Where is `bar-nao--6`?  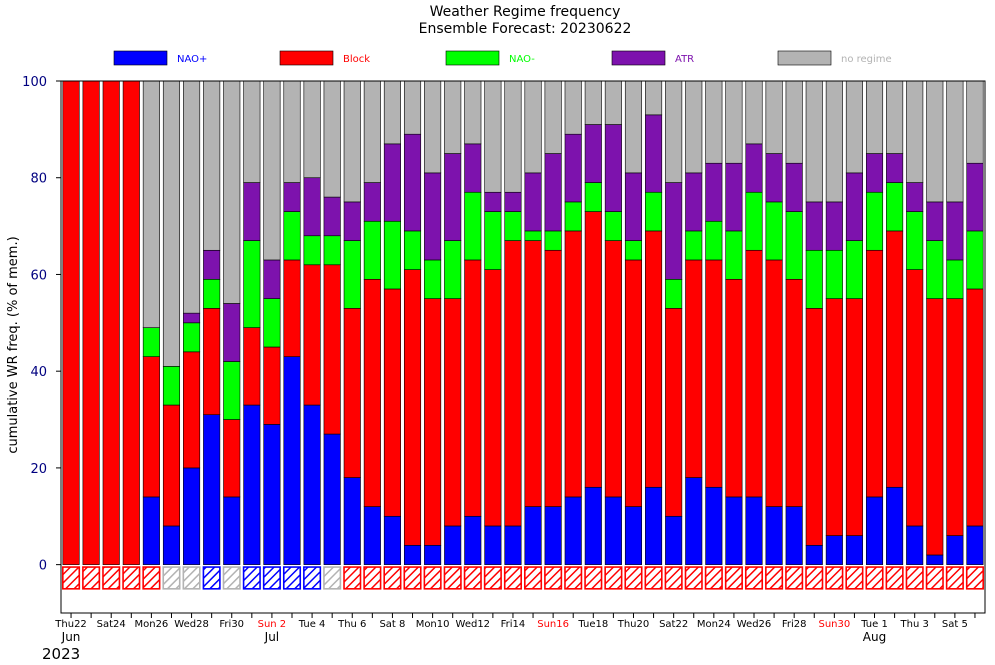
bar-nao--6 is located at coordinates (192, 337).